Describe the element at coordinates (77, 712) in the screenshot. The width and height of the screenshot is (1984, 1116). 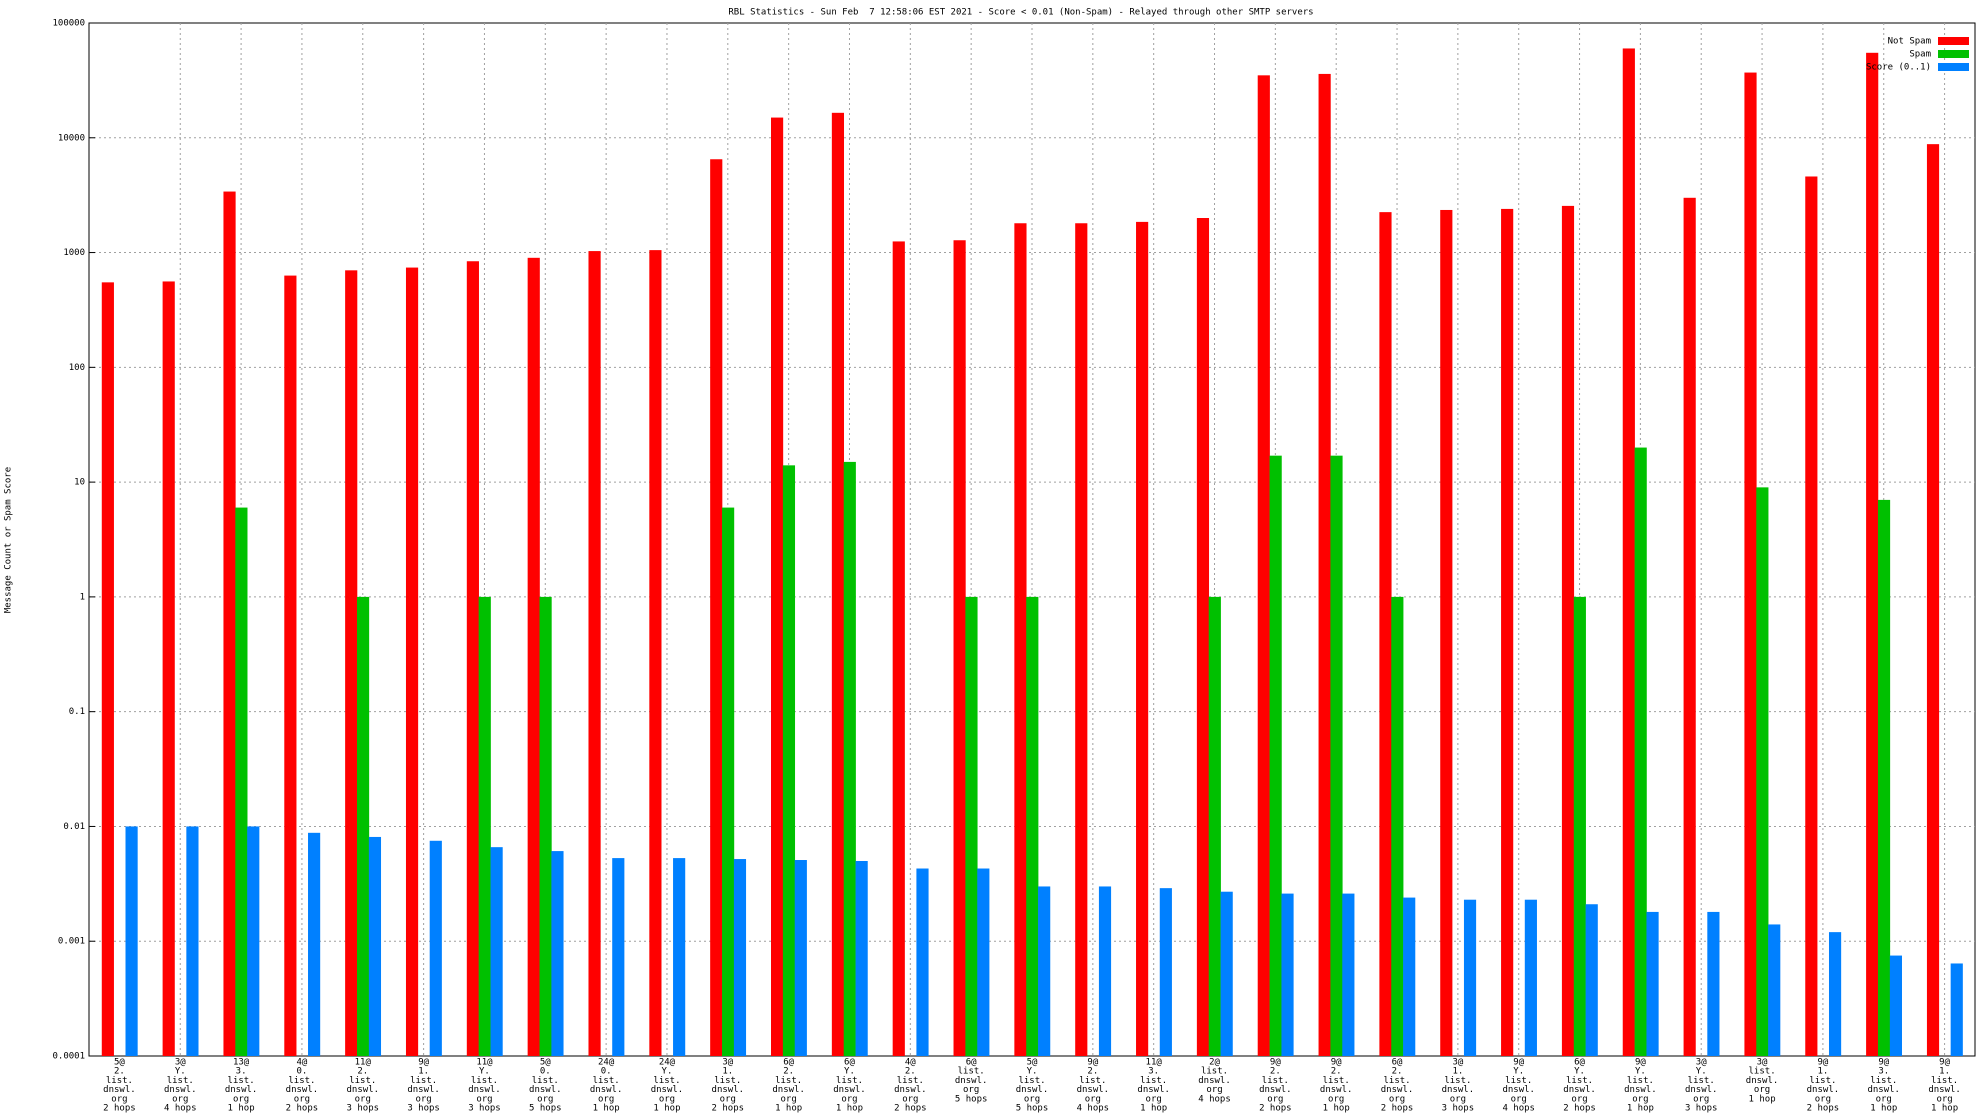
I see `y-tick-label: 0.1` at that location.